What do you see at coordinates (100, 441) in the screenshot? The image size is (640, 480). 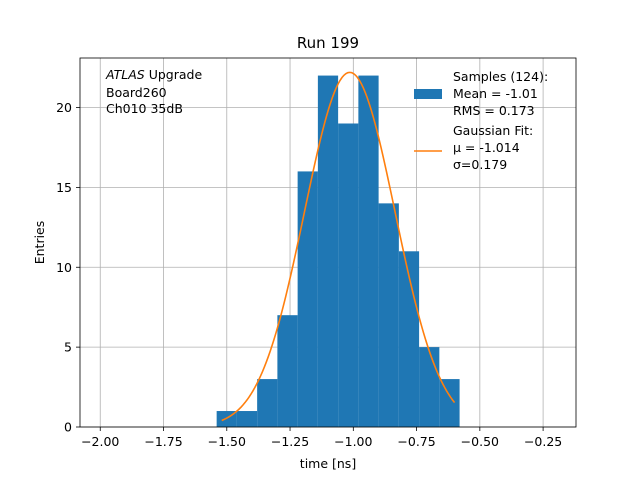 I see `x-tick-label-0: −2.00` at bounding box center [100, 441].